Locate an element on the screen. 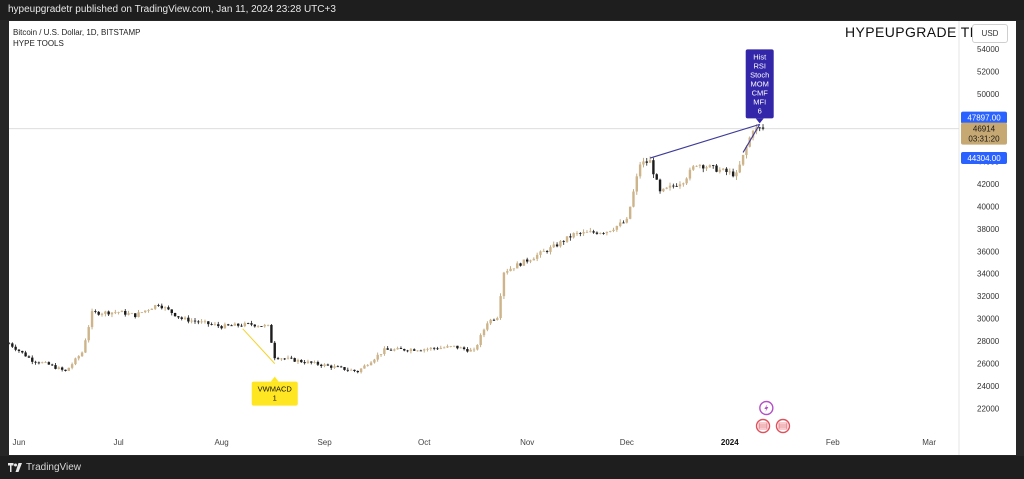 This screenshot has height=479, width=1024. x-tick-label: Jul is located at coordinates (118, 442).